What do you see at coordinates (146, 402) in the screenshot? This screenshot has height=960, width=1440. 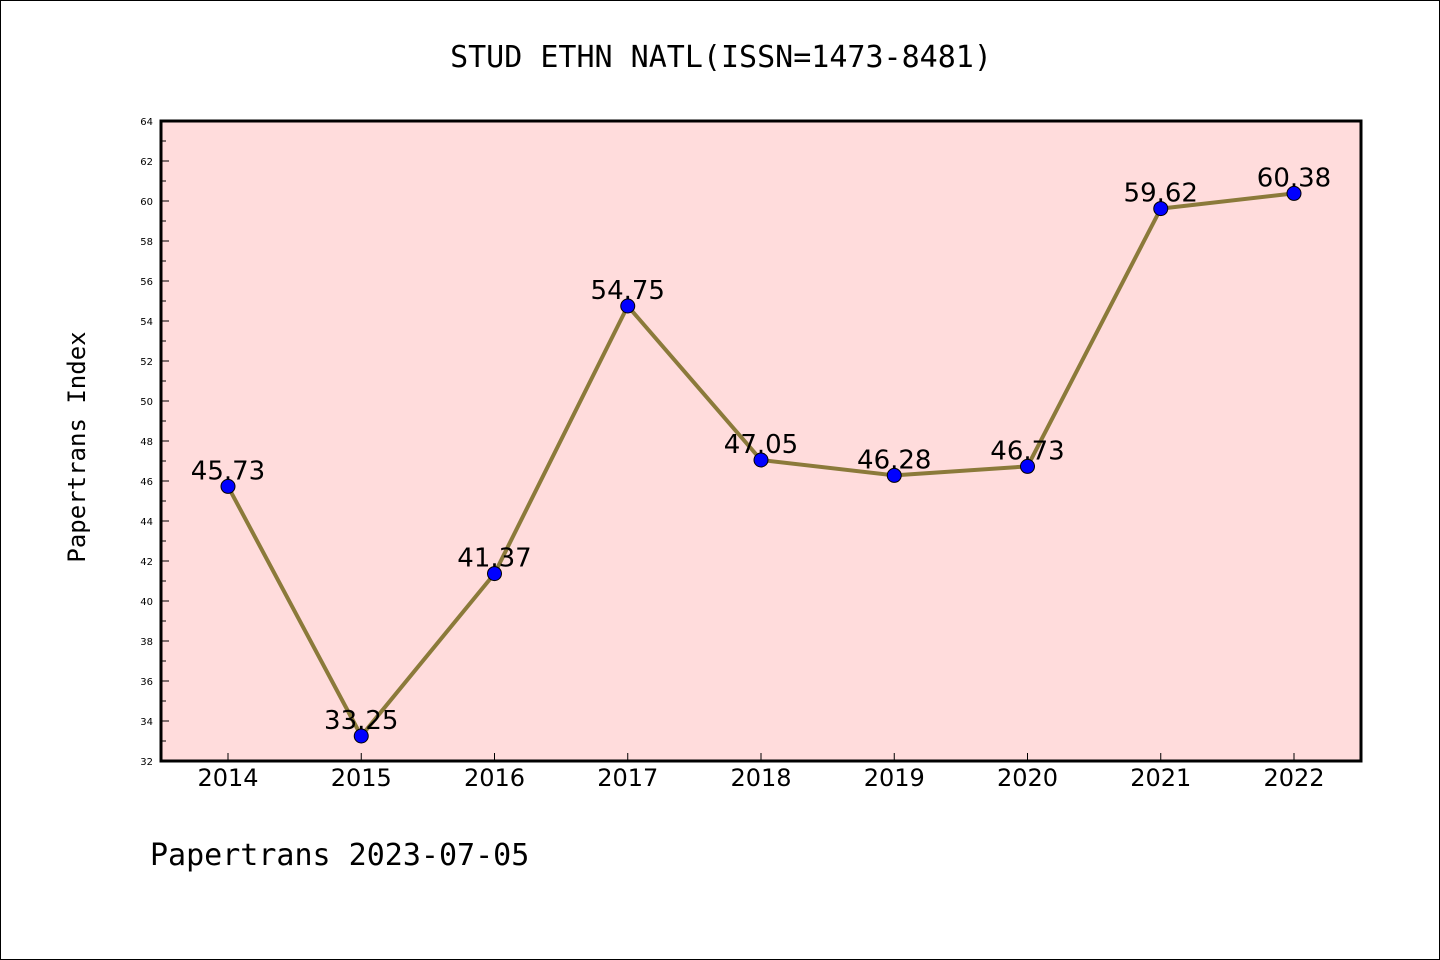 I see `y-tick-label: 50` at bounding box center [146, 402].